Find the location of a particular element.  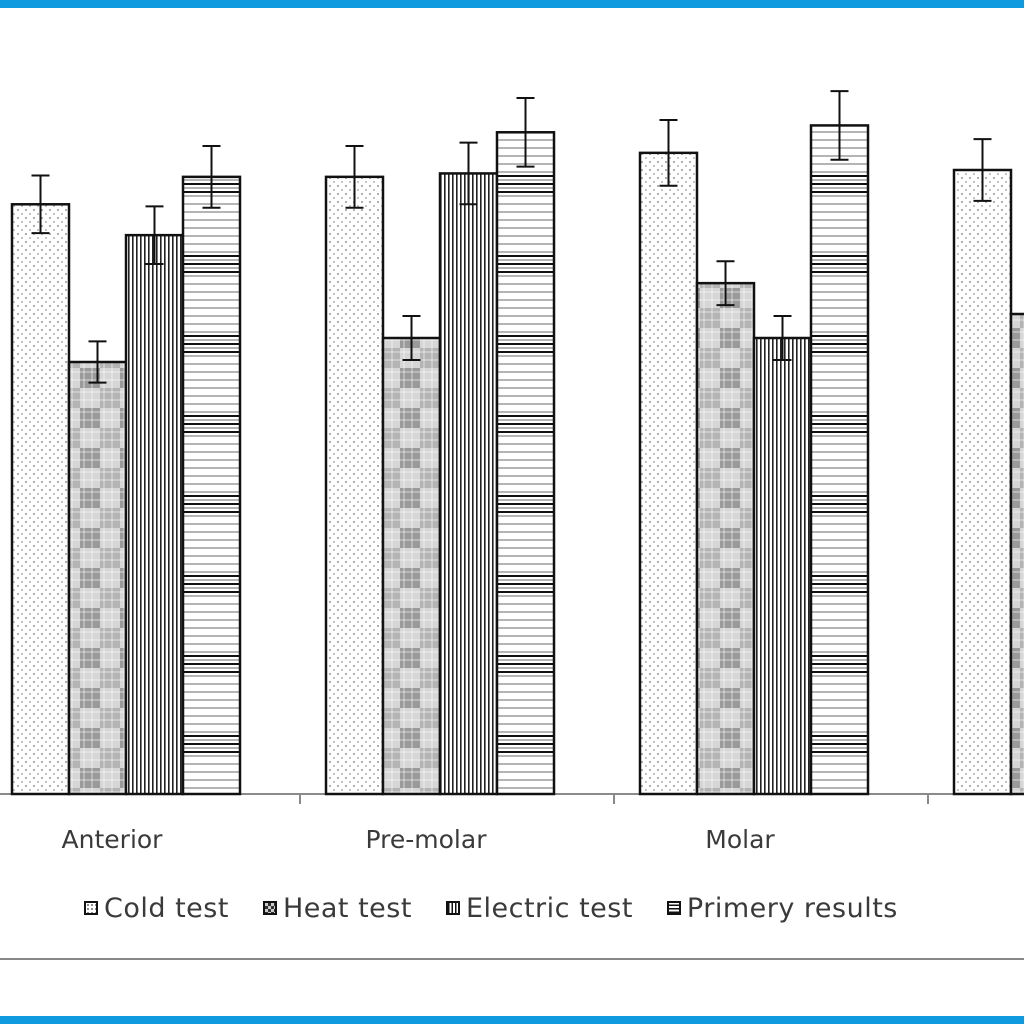

bar-cold-test-to is located at coordinates (982, 482).